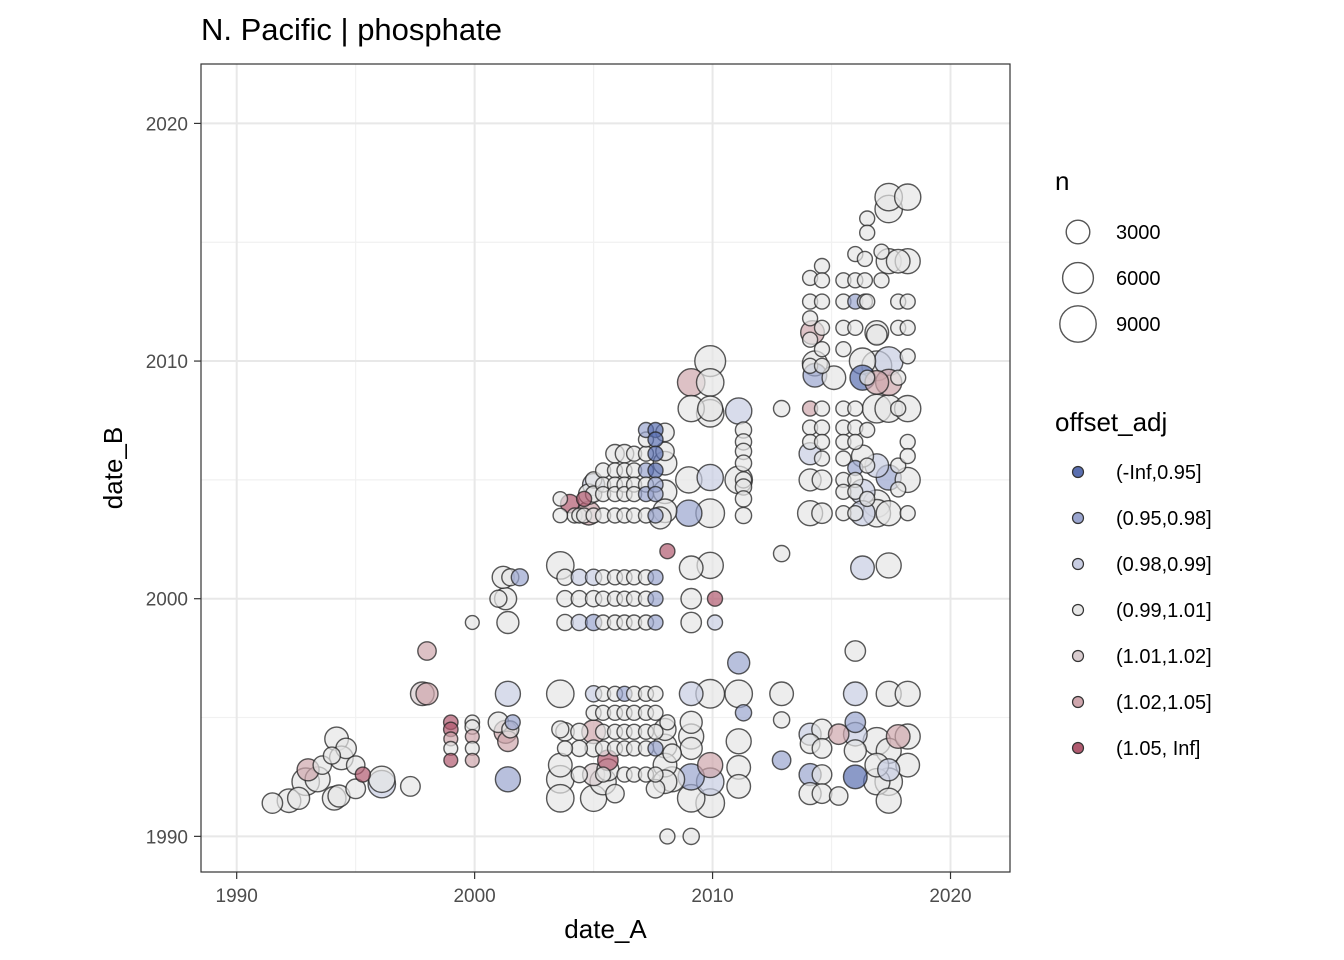  I want to click on color-legend-label: (1.01,1.02], so click(1164, 657).